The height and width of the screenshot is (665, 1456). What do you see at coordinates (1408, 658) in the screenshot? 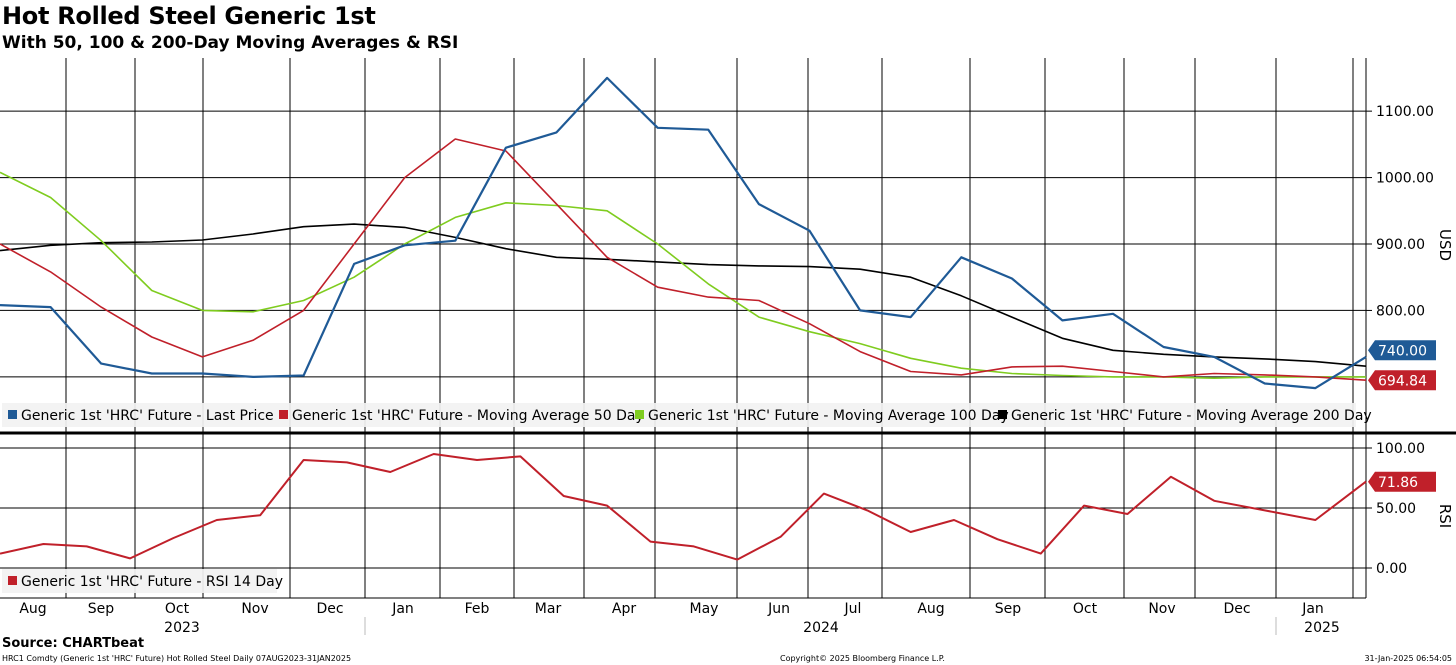
I see `footer-timestamp: 31-Jan-2025 06:54:05` at bounding box center [1408, 658].